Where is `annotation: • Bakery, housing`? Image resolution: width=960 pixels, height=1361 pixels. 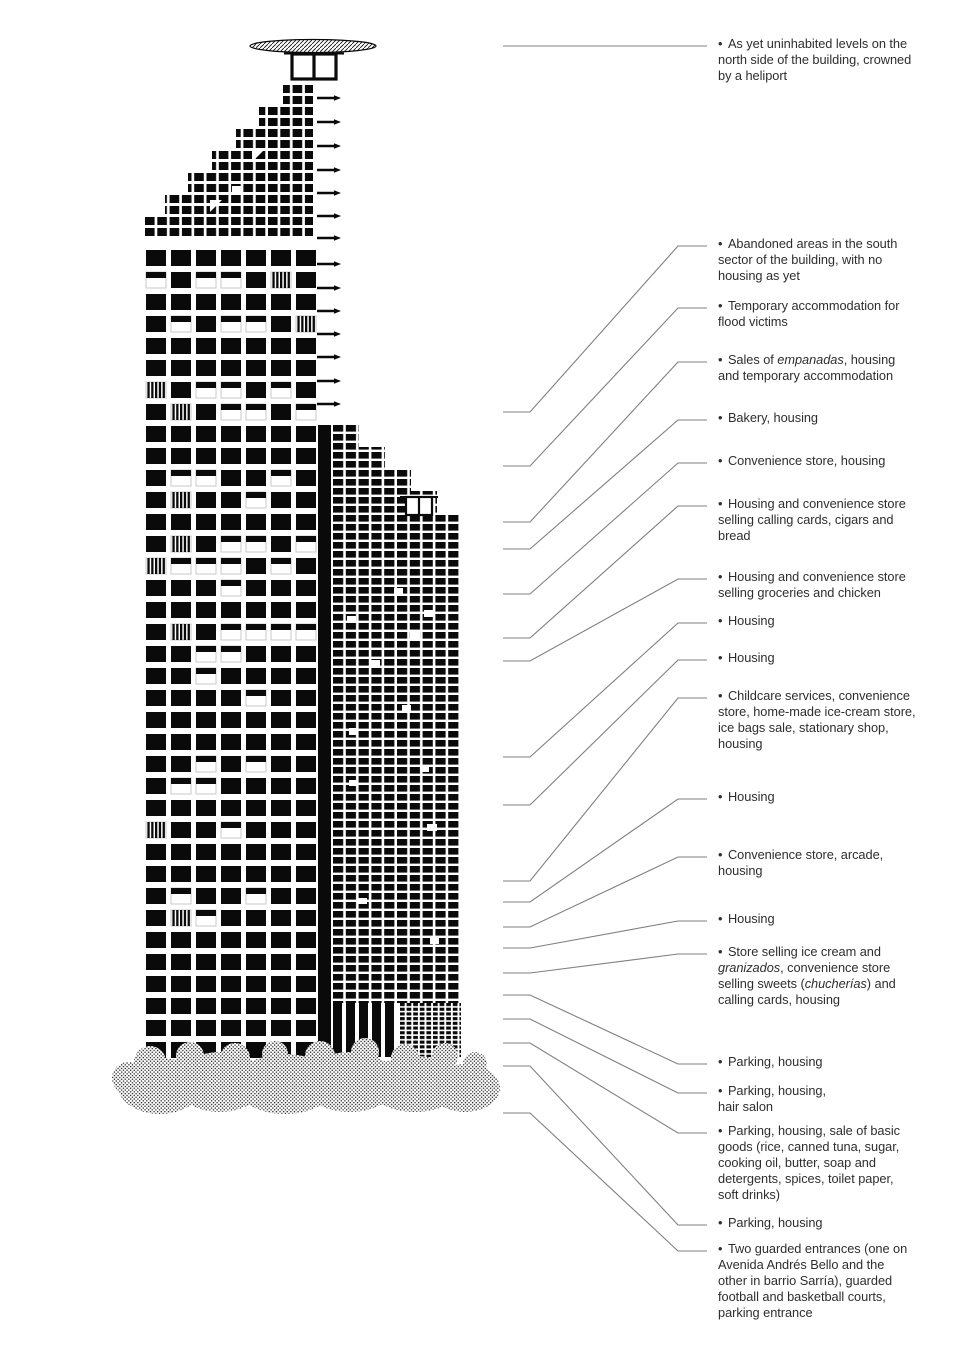
annotation: • Bakery, housing is located at coordinates (817, 418).